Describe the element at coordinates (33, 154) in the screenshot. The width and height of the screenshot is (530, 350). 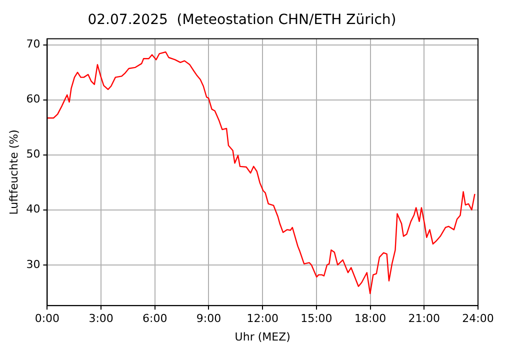
I see `y-tick-label: 50` at that location.